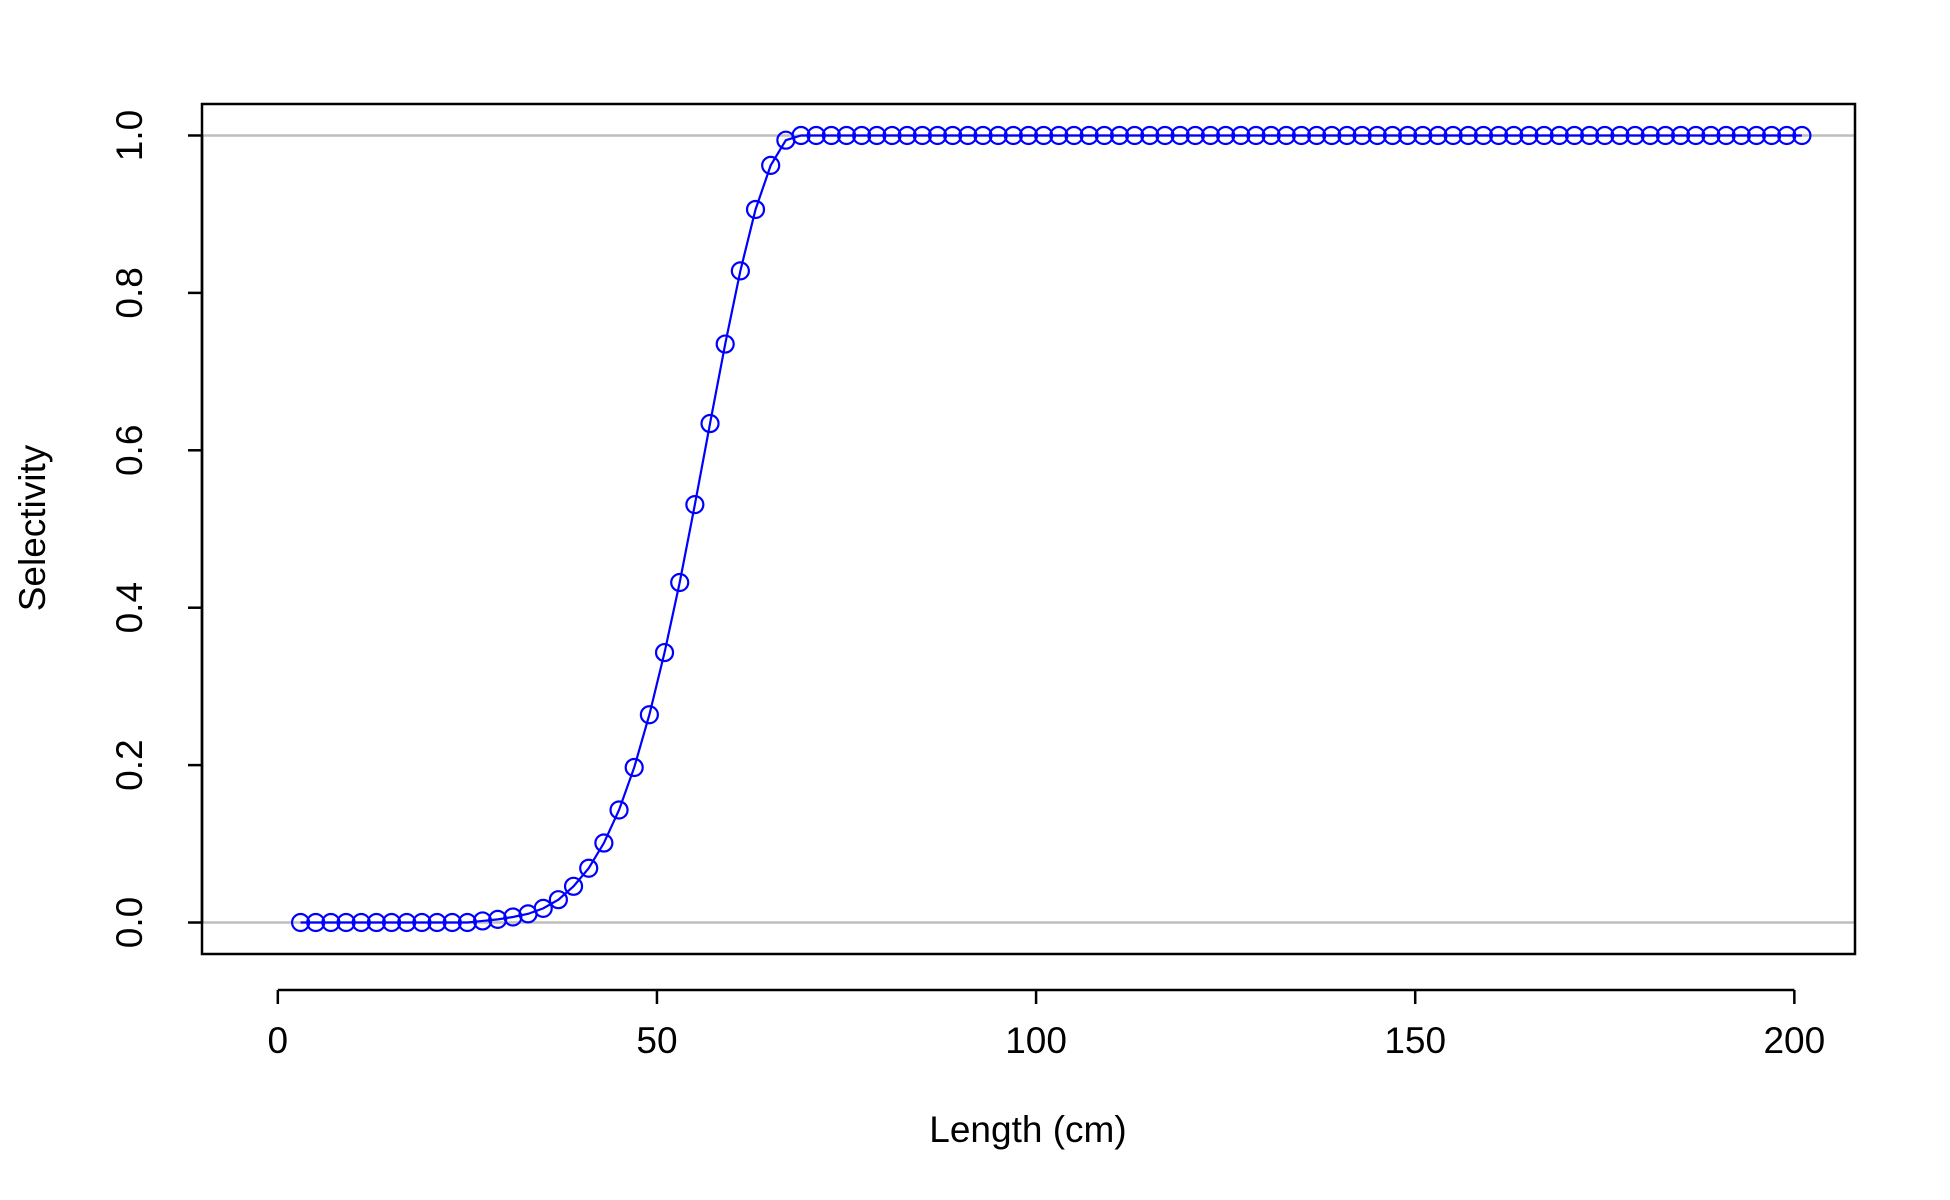 The height and width of the screenshot is (1200, 1950). Describe the element at coordinates (129, 450) in the screenshot. I see `y-tick-label: 0.6` at that location.